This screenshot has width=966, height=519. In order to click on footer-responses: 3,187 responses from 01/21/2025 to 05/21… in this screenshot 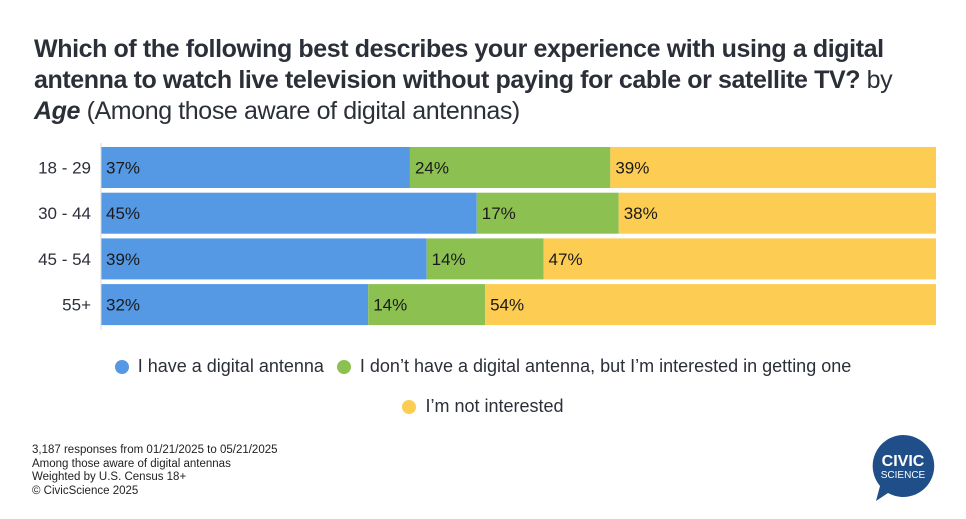, I will do `click(155, 450)`.